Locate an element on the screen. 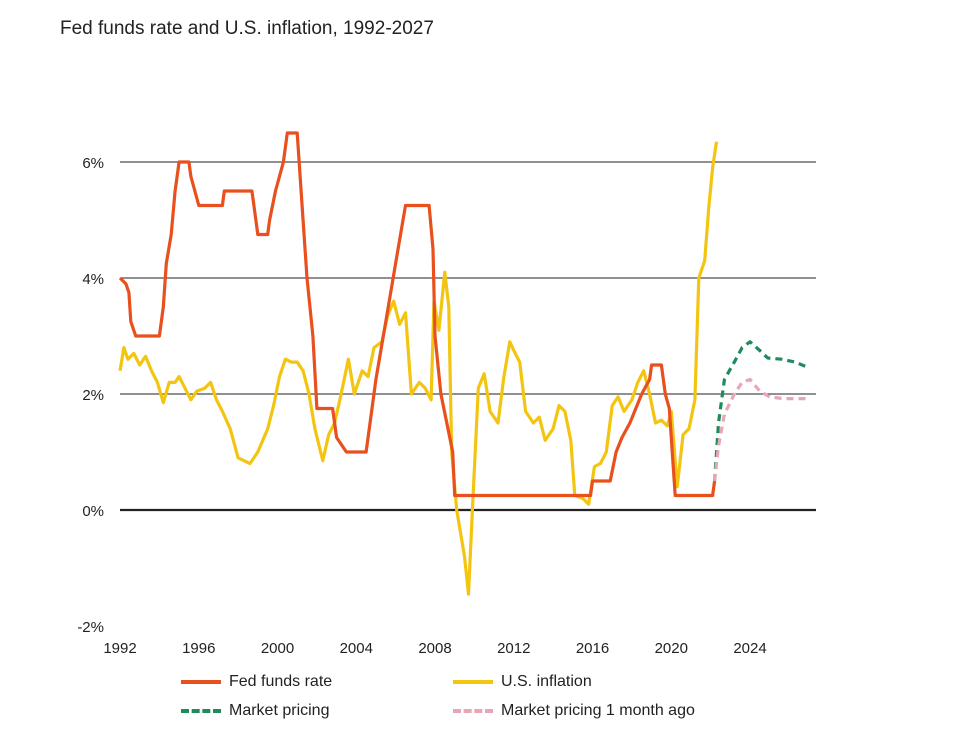 The height and width of the screenshot is (743, 963). legend-item-us-inflation: U.S. inflation is located at coordinates (522, 682).